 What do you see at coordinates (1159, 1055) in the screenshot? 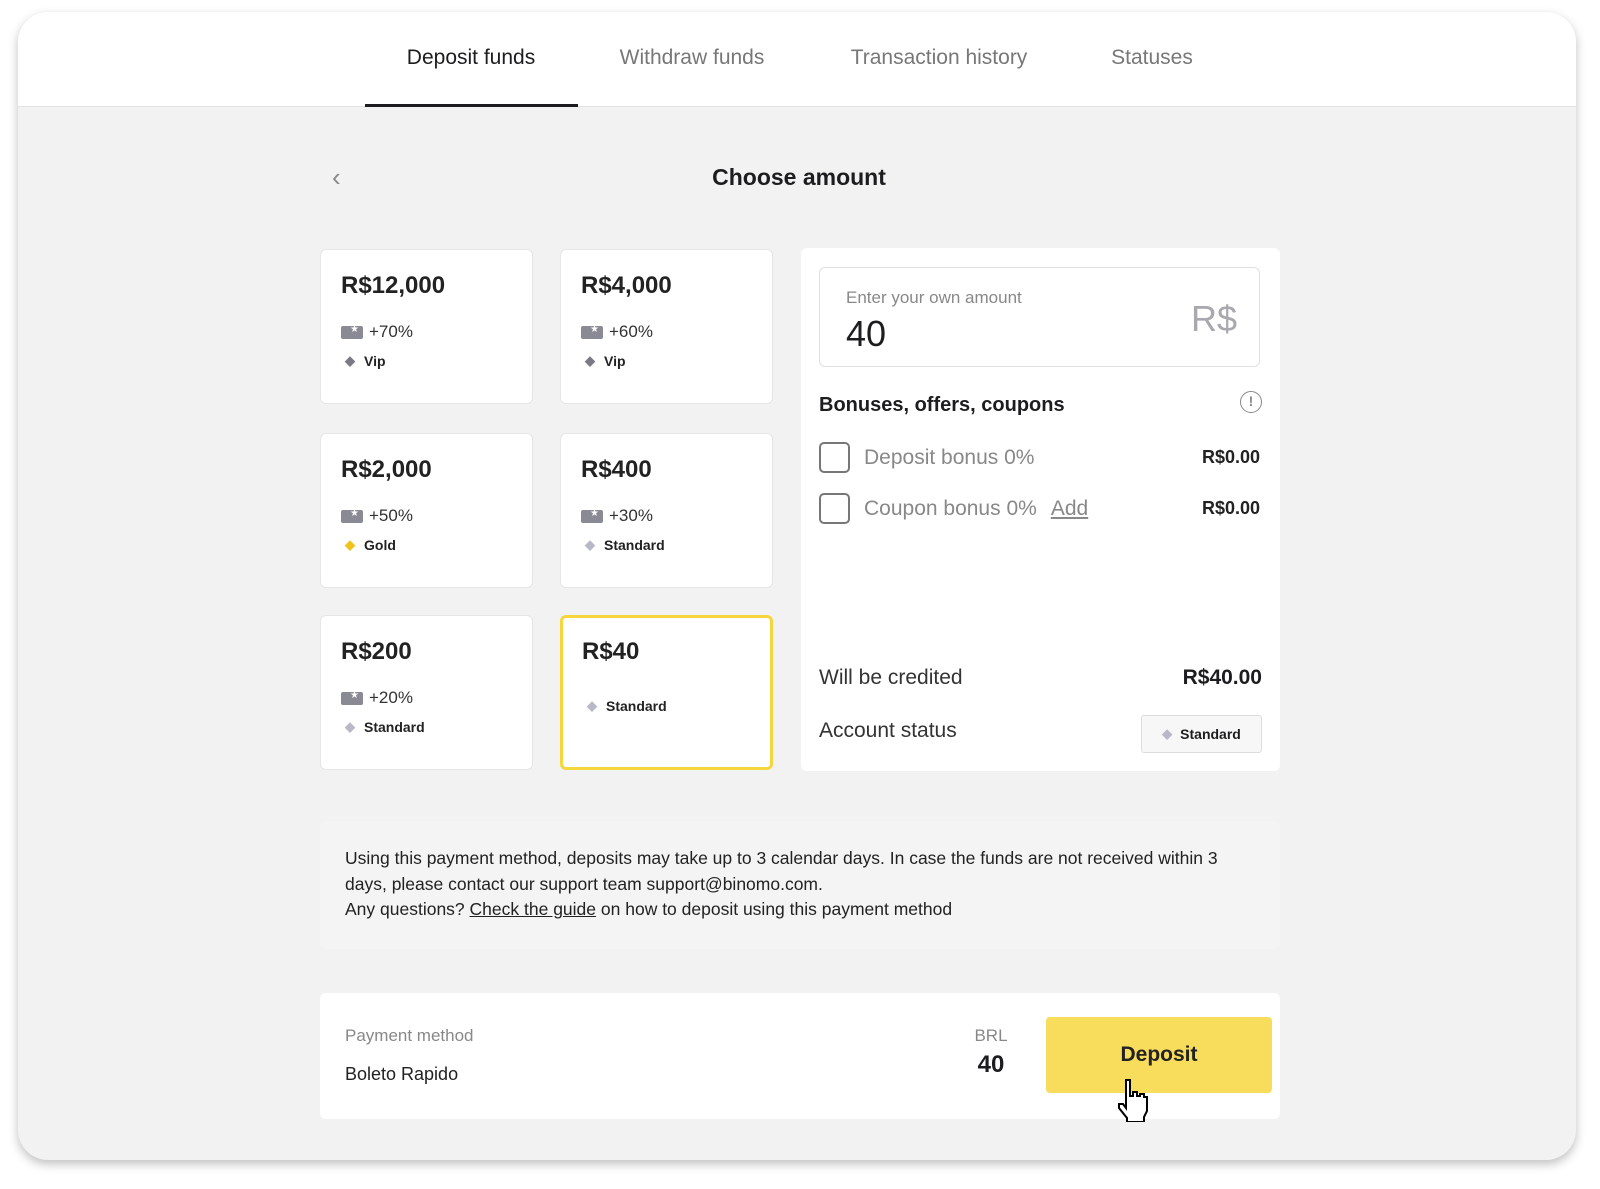
I see `deposit-button: Deposit` at bounding box center [1159, 1055].